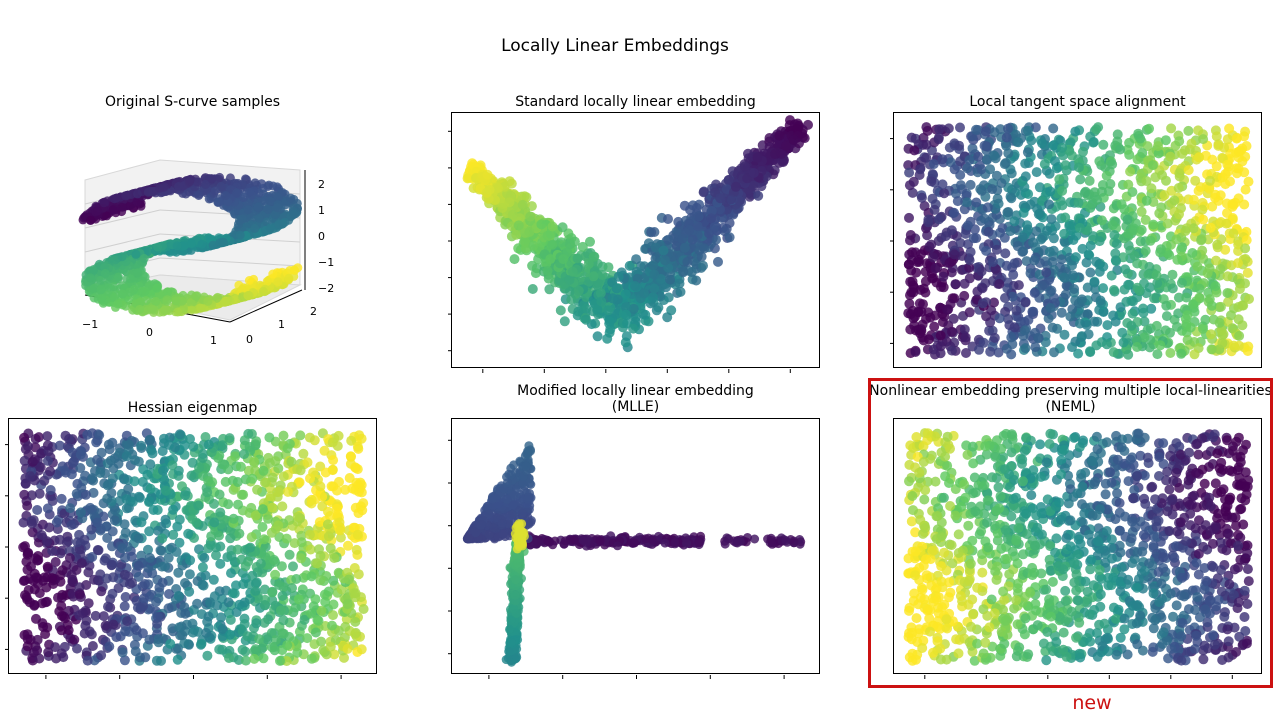 This screenshot has height=720, width=1280. Describe the element at coordinates (326, 288) in the screenshot. I see `scurve-z-tick-label: −2` at that location.